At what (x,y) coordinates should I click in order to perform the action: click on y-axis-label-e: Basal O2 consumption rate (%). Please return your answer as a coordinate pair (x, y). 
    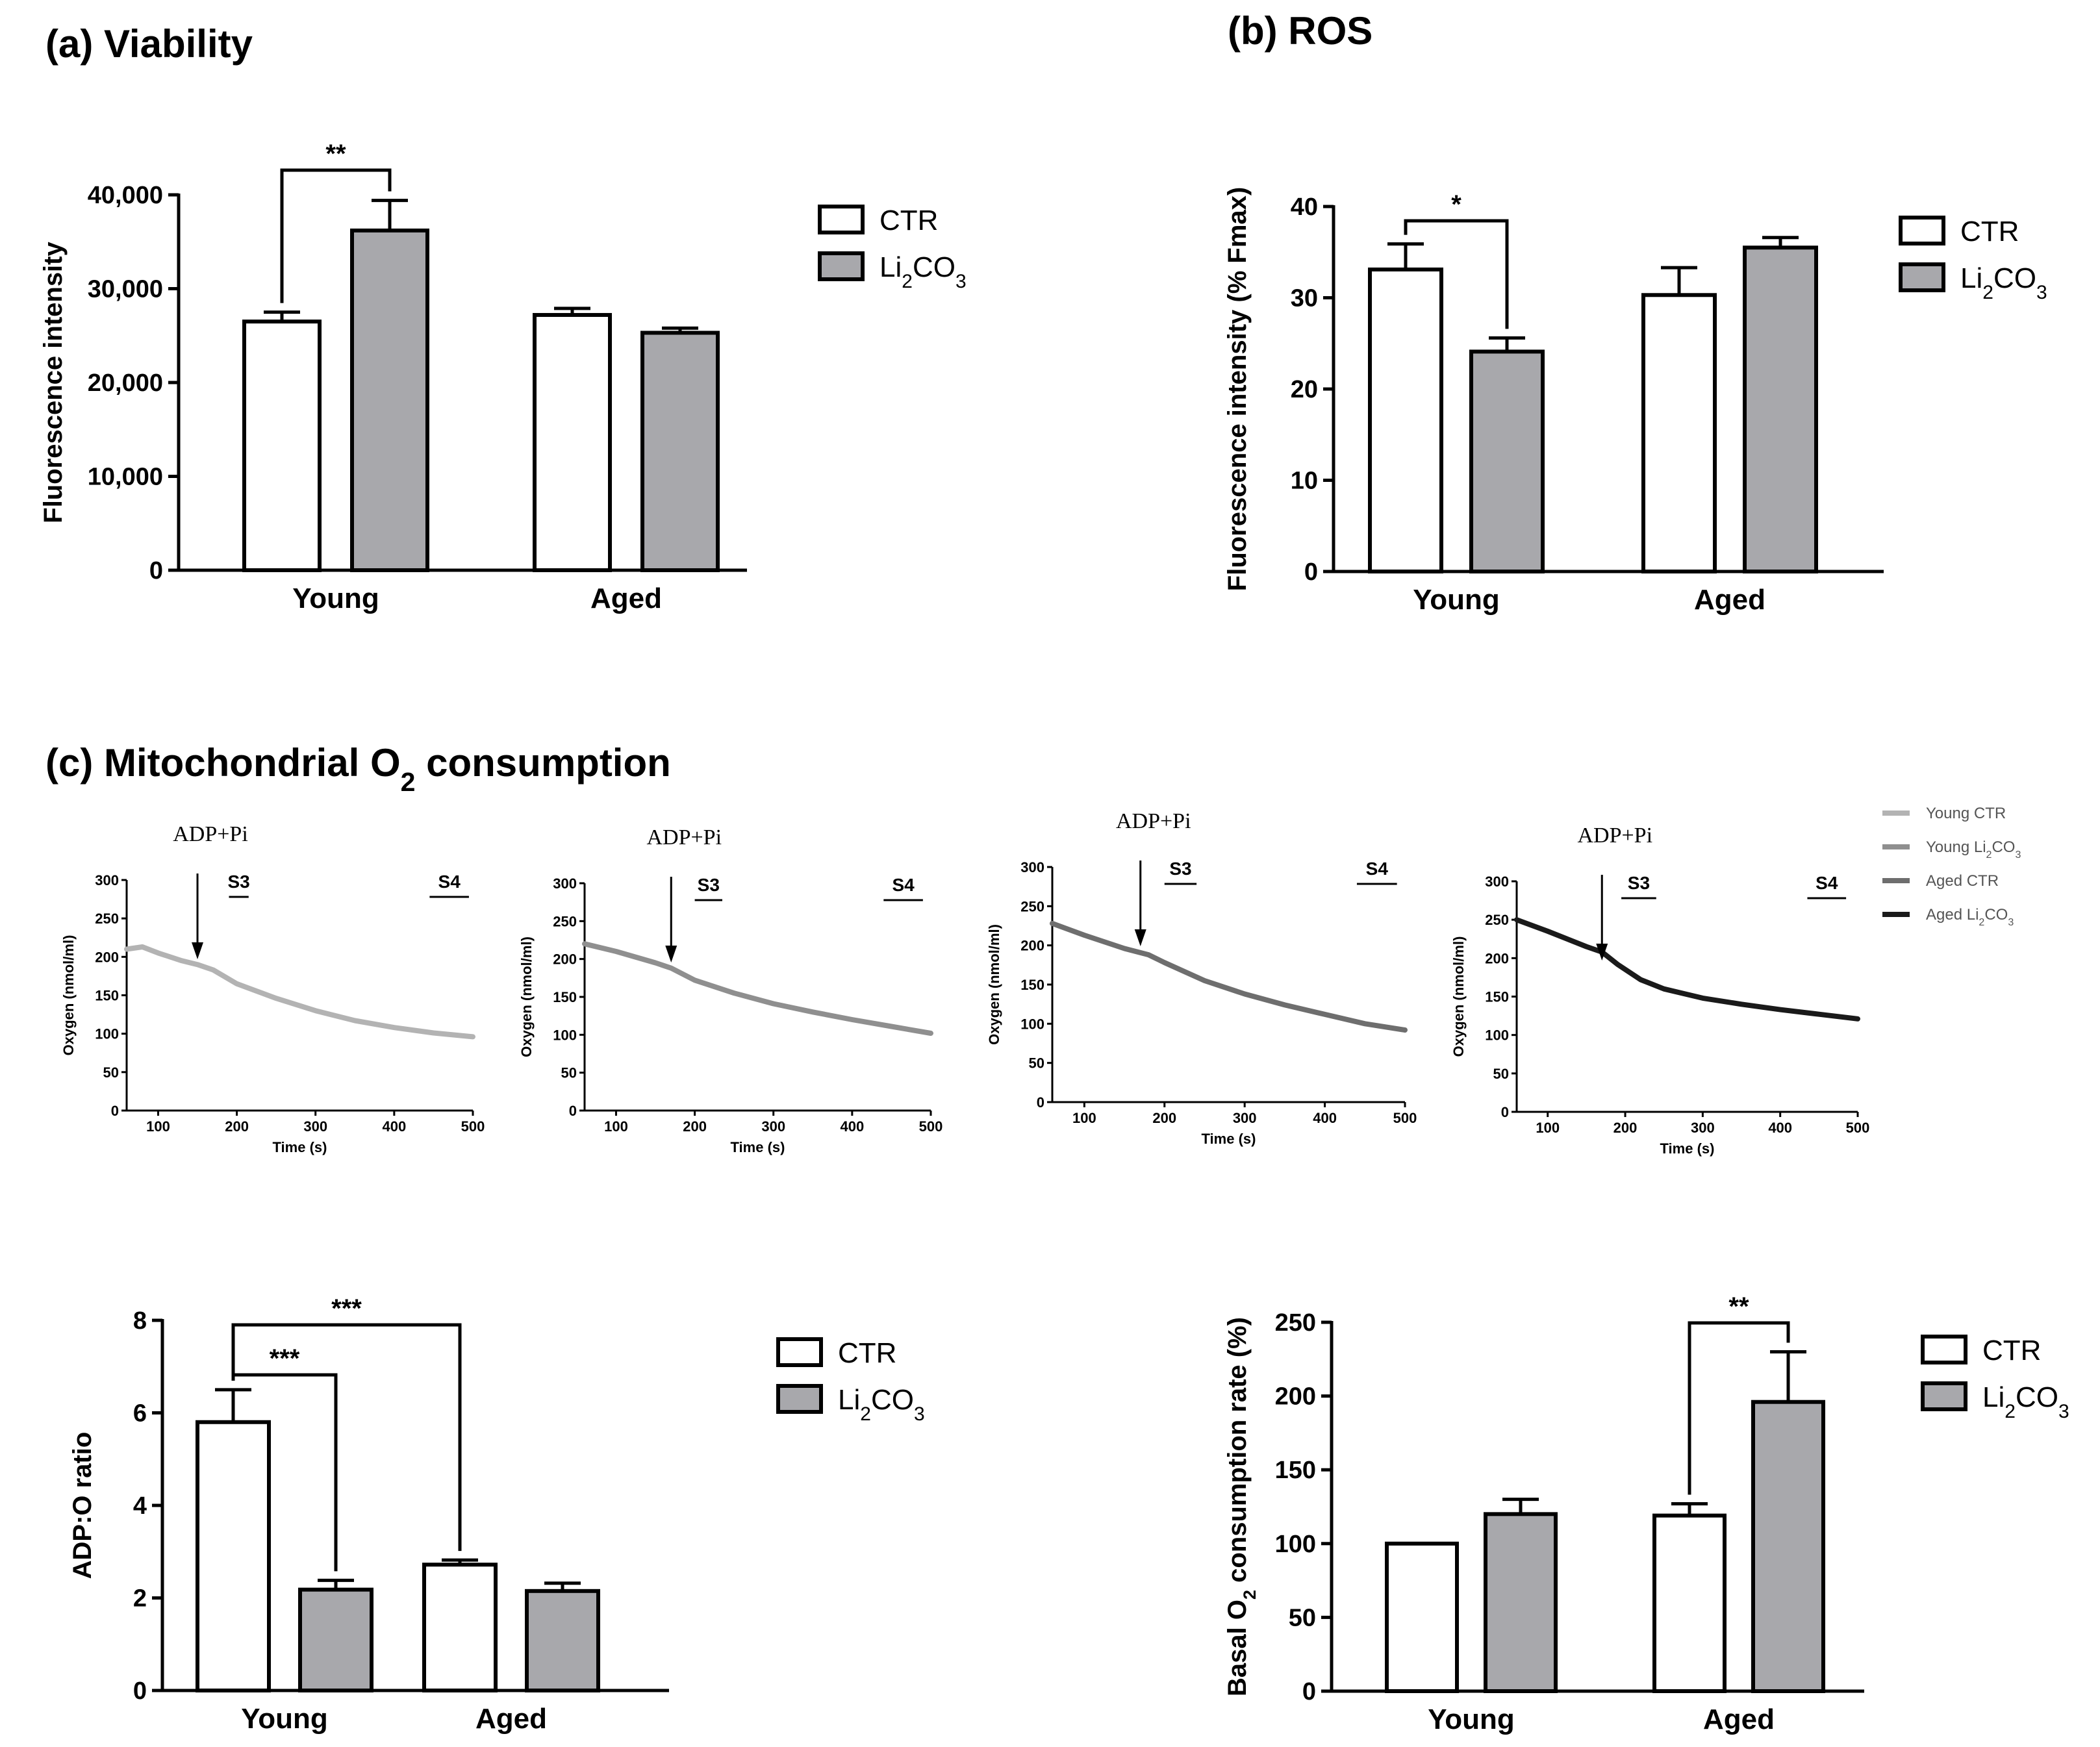
    Looking at the image, I should click on (1241, 1506).